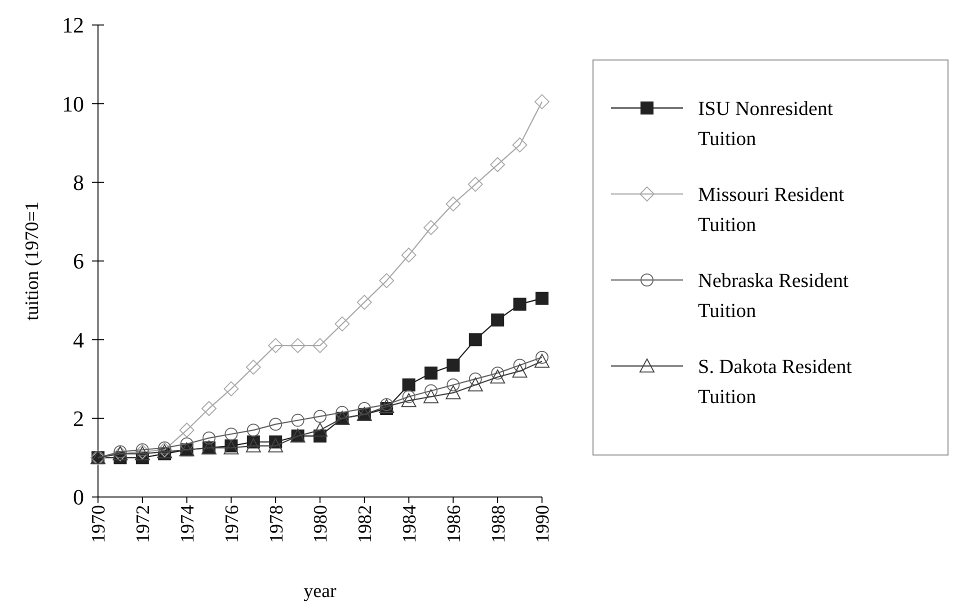  What do you see at coordinates (73, 25) in the screenshot?
I see `y-tick-label: 12` at bounding box center [73, 25].